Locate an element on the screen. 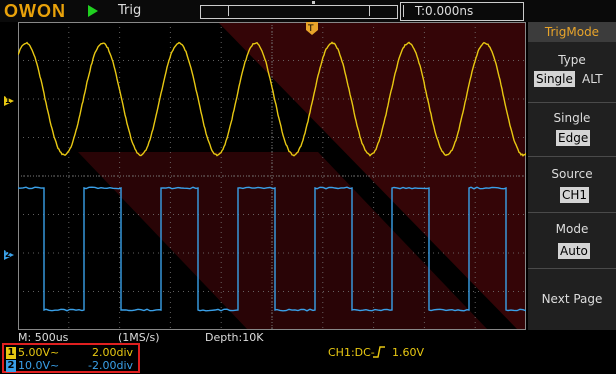  next-page-button: Next Page is located at coordinates (572, 299).